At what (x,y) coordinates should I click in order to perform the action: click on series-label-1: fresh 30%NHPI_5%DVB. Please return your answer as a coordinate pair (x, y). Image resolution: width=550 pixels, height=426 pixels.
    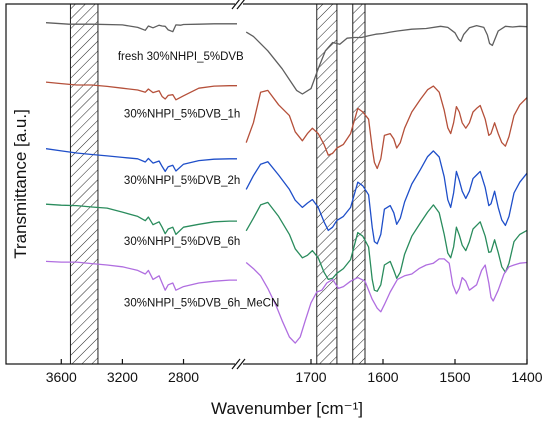
    Looking at the image, I should click on (181, 57).